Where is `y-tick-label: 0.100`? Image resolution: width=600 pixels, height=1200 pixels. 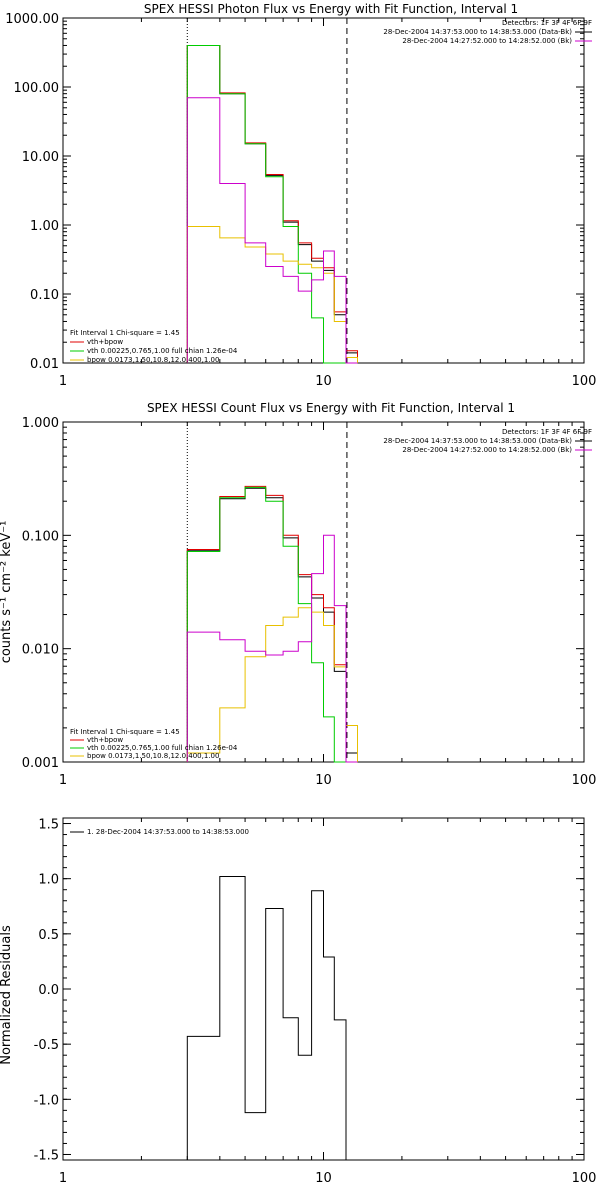 y-tick-label: 0.100 is located at coordinates (40, 536).